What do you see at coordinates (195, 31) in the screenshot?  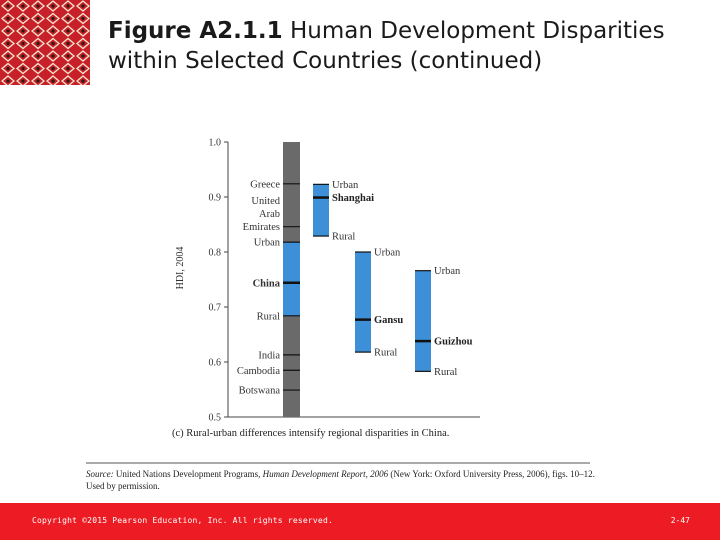 I see `figure-number: Figure A2.1.1` at bounding box center [195, 31].